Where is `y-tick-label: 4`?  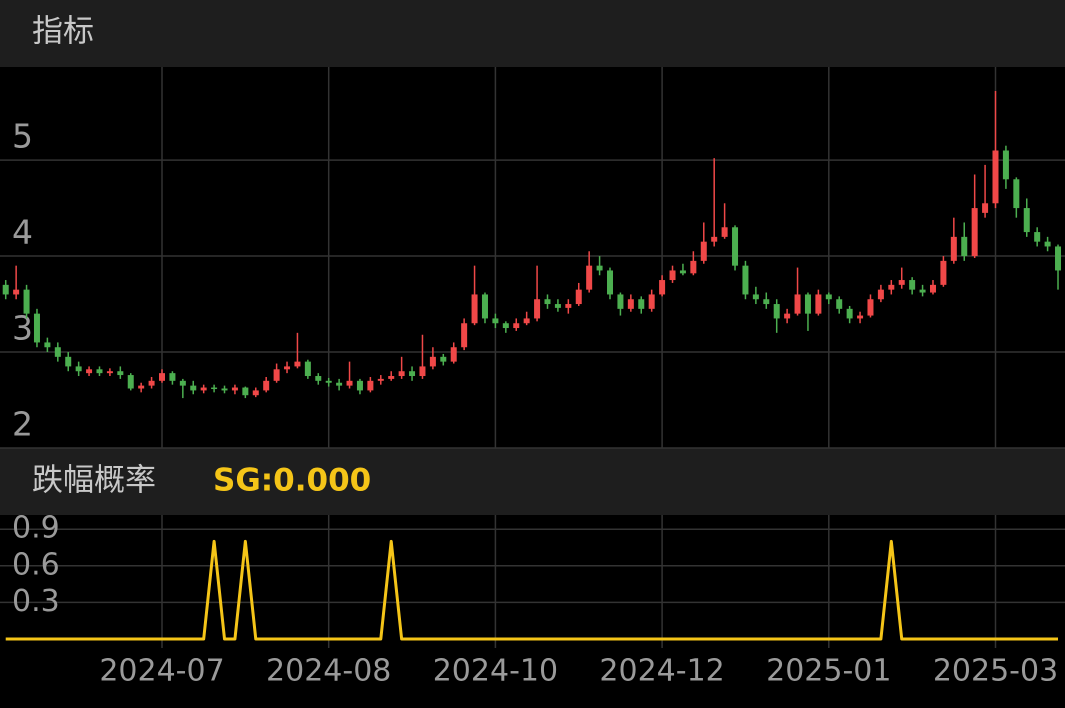 y-tick-label: 4 is located at coordinates (22, 232).